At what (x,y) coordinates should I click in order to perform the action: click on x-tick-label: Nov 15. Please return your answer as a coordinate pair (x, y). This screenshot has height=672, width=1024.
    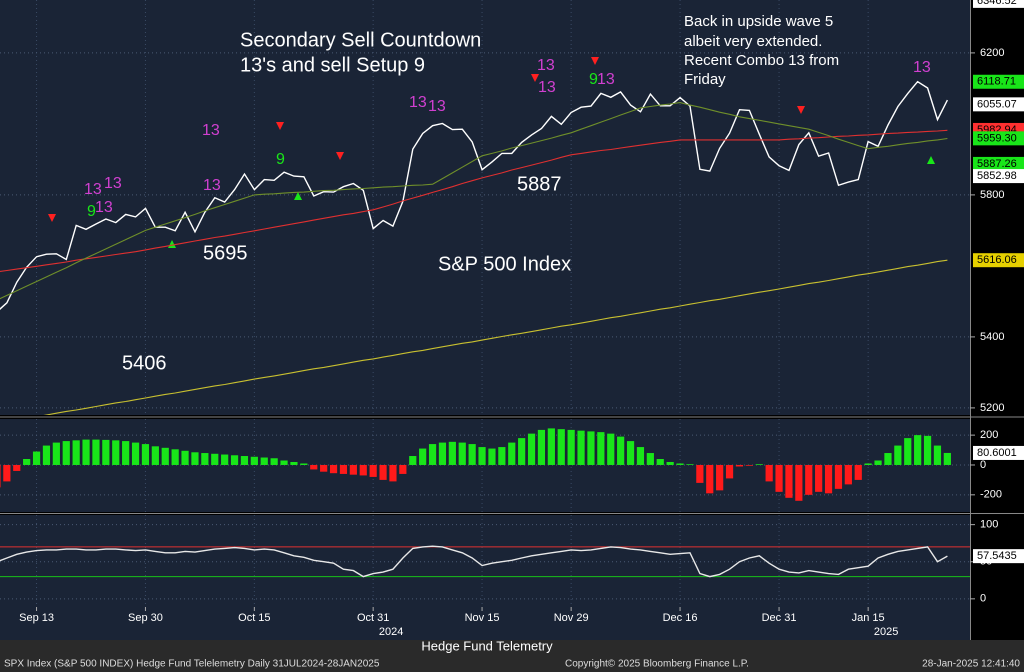
    Looking at the image, I should click on (482, 618).